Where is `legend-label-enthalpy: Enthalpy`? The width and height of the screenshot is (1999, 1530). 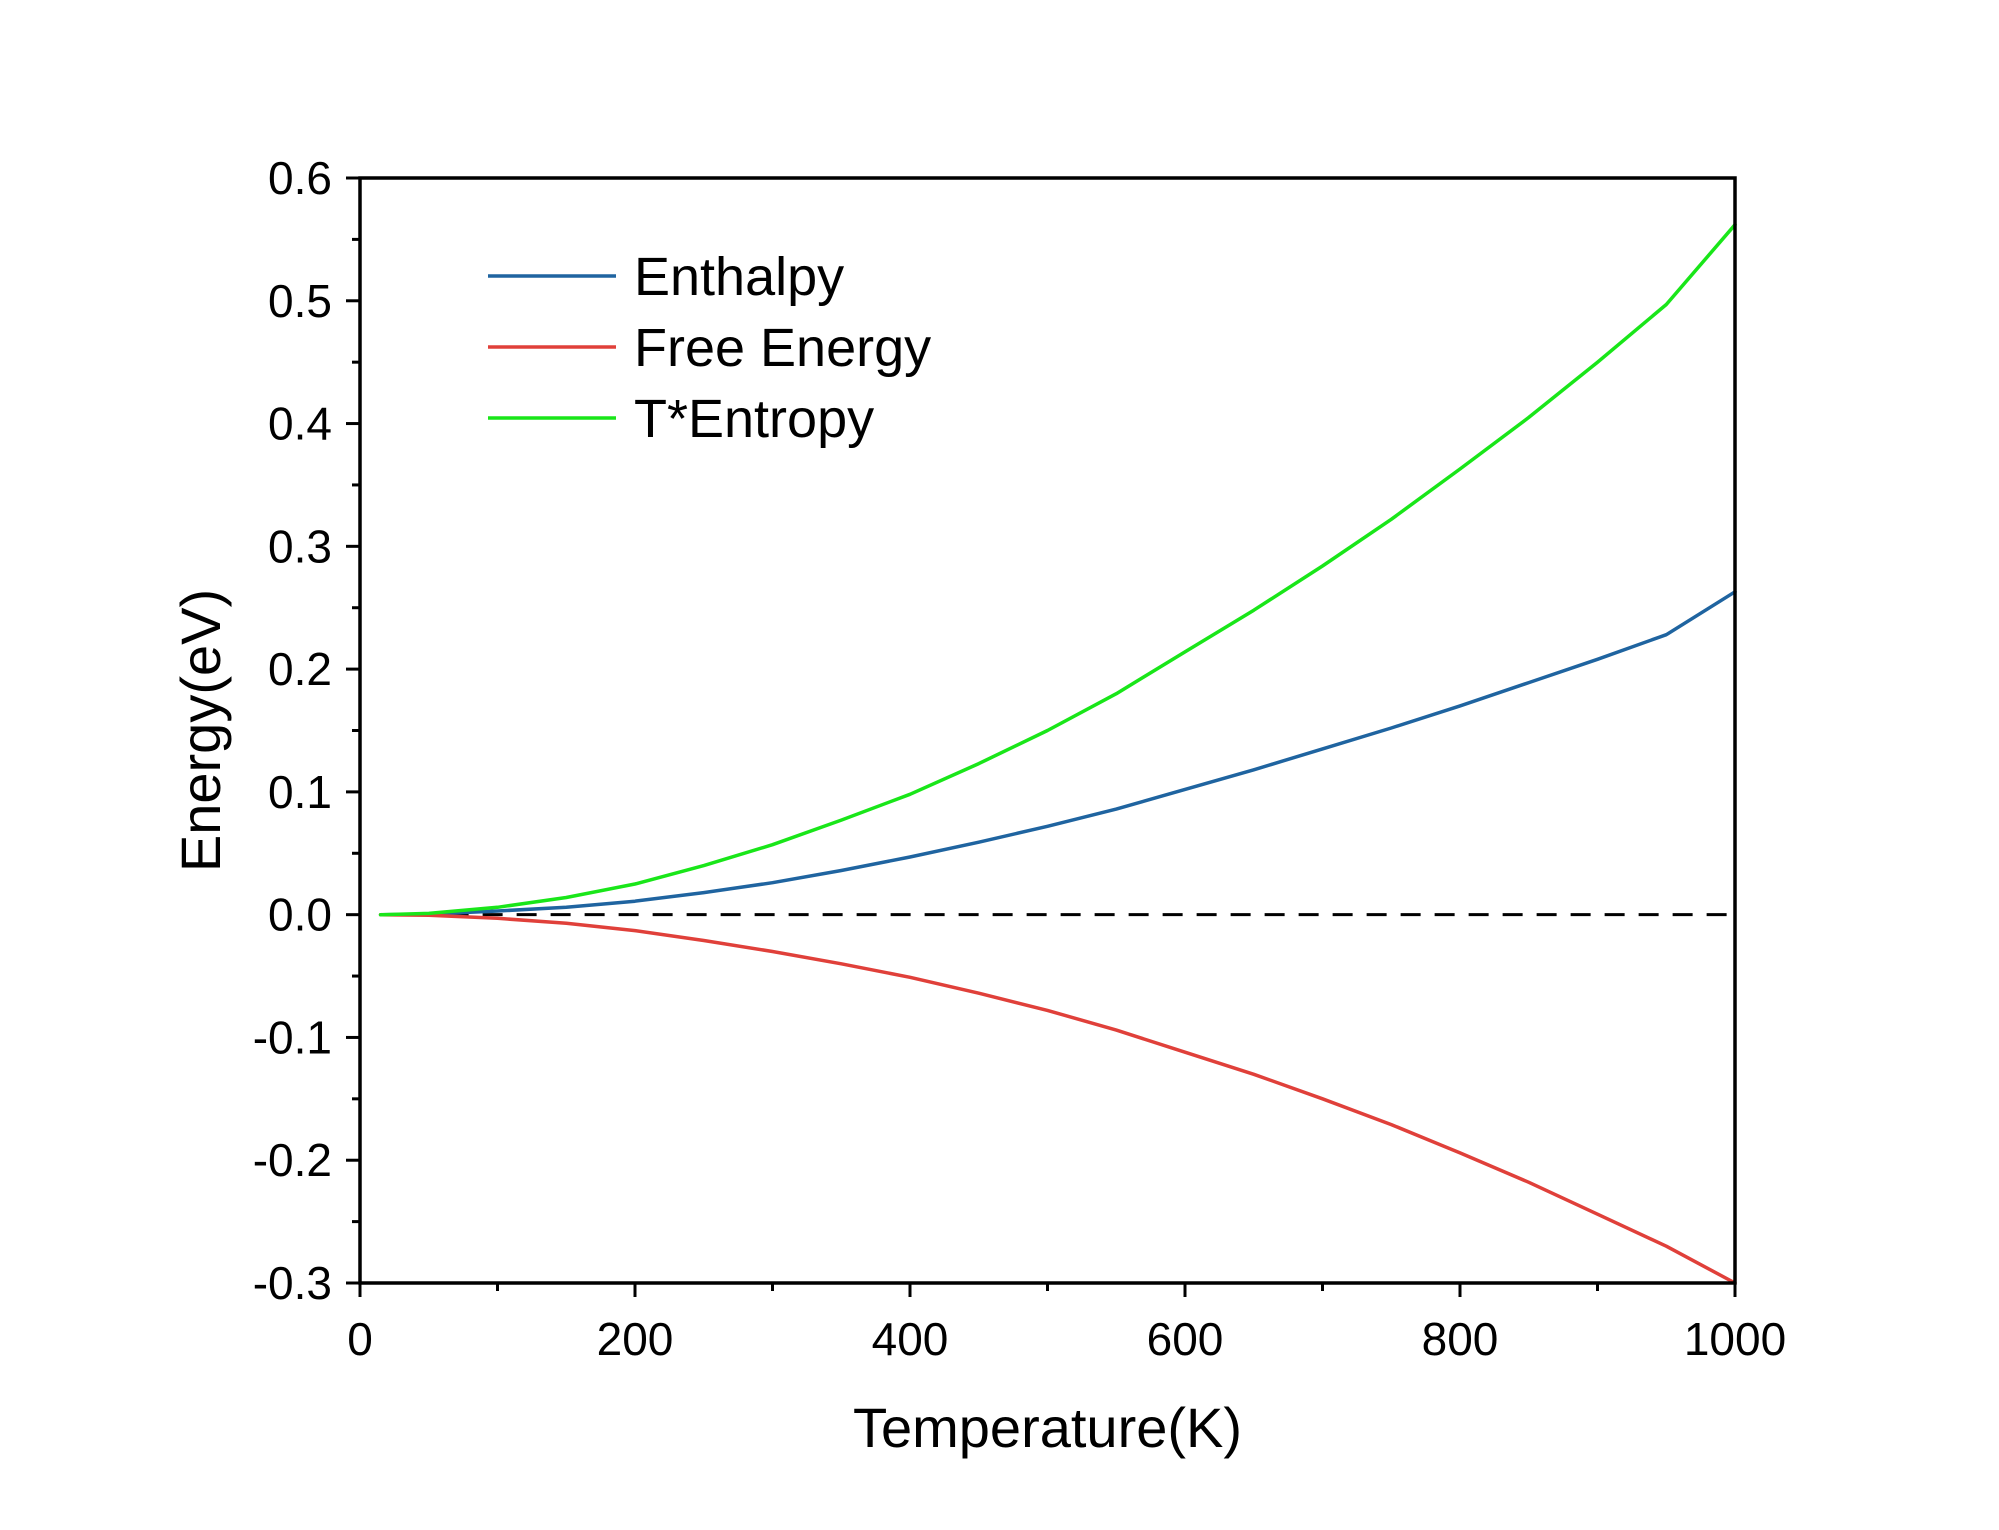 legend-label-enthalpy: Enthalpy is located at coordinates (739, 277).